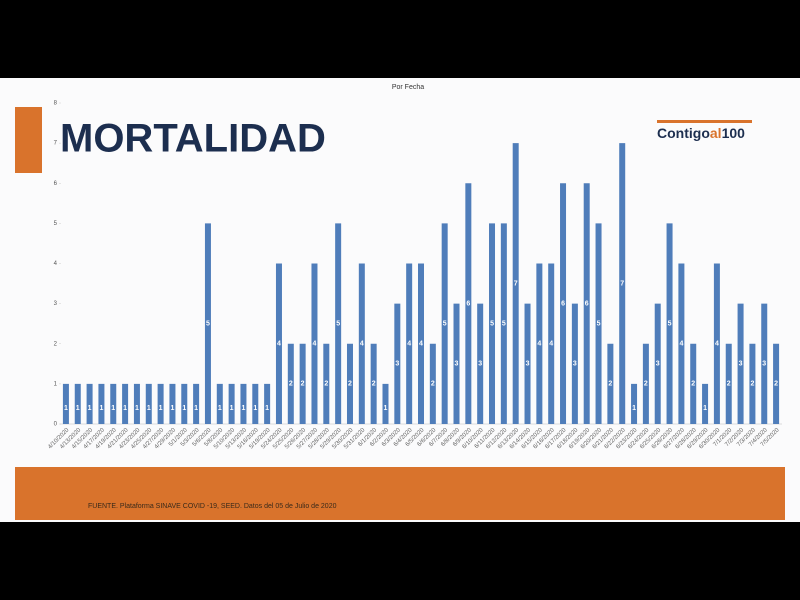  I want to click on y-tick-label: 7, so click(56, 144).